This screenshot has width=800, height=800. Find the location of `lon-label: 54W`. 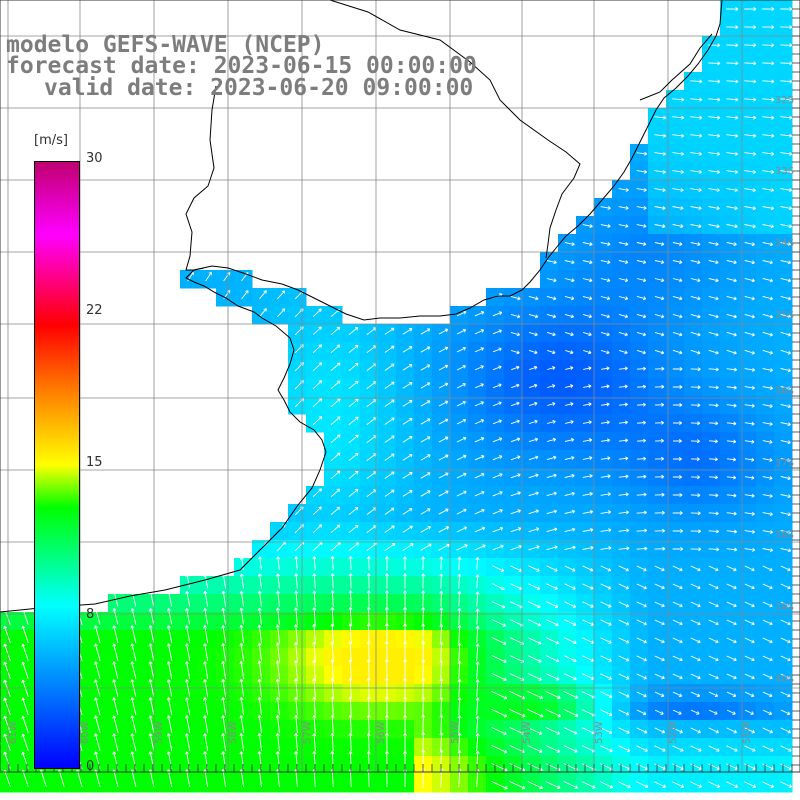

lon-label: 54W is located at coordinates (527, 732).